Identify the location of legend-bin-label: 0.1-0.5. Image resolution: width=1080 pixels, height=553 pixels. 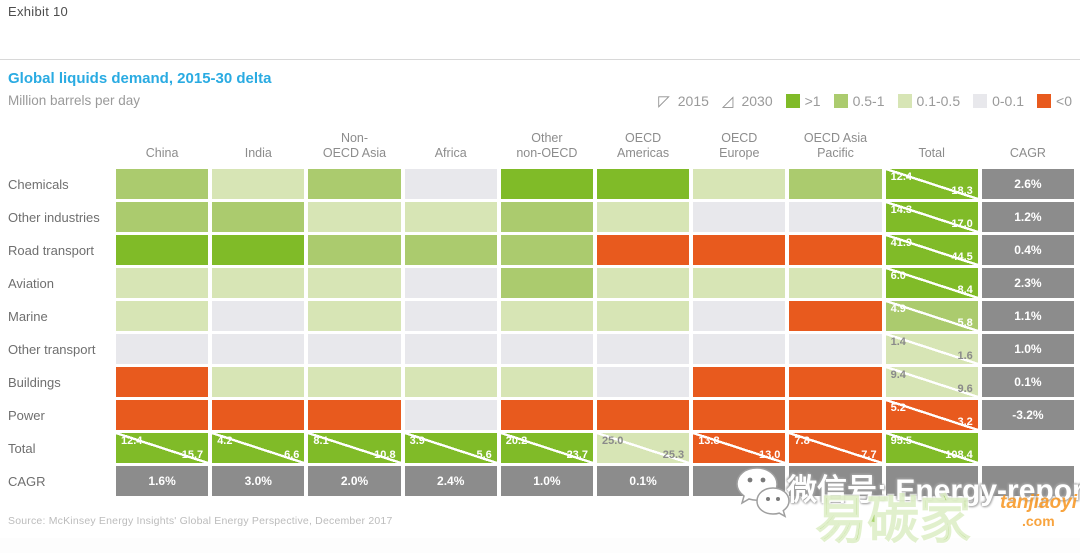
(938, 101).